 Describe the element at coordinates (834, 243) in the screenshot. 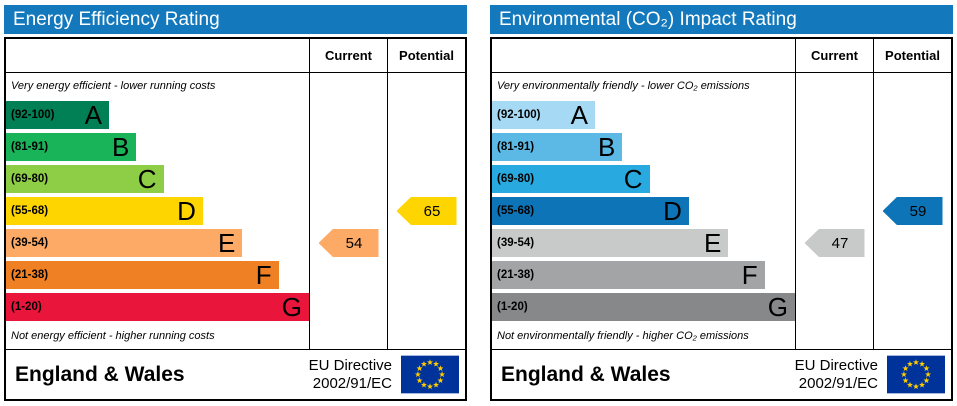

I see `current-rating-arrow: 47` at that location.